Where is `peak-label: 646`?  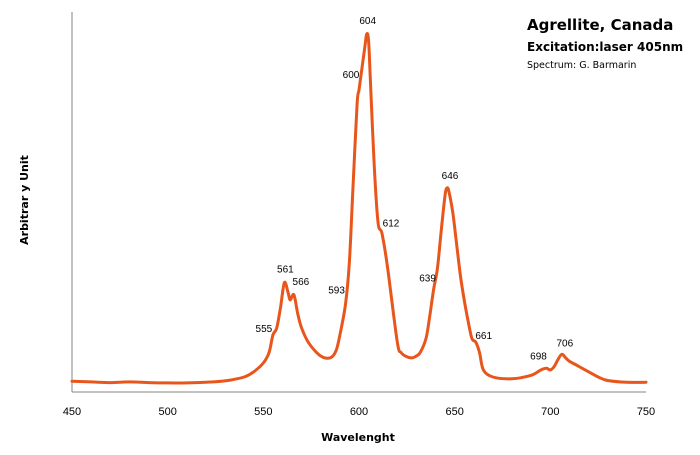
peak-label: 646 is located at coordinates (450, 176).